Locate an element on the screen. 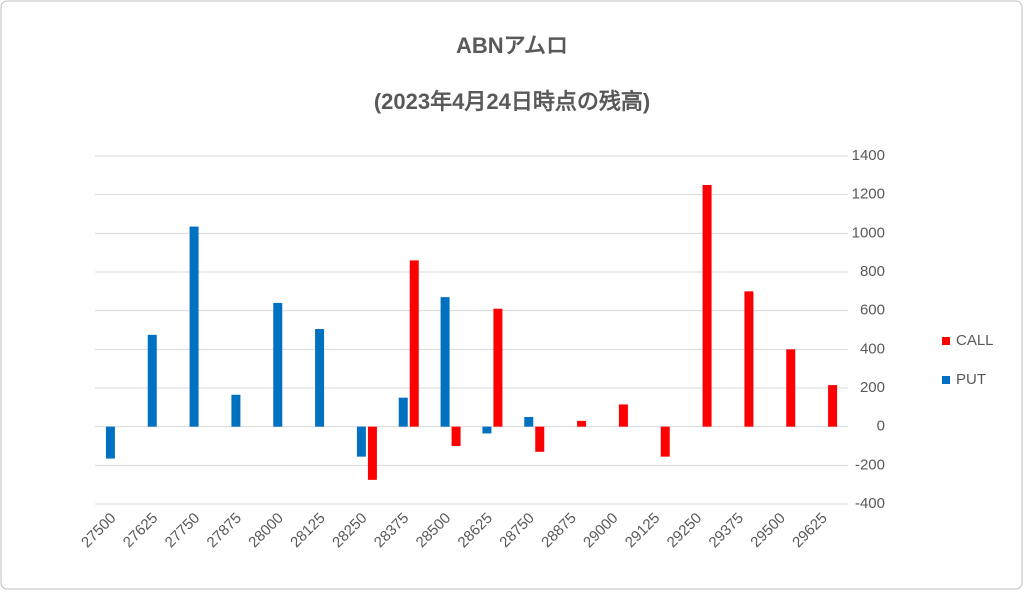  y-tick-label: 1000 is located at coordinates (868, 232).